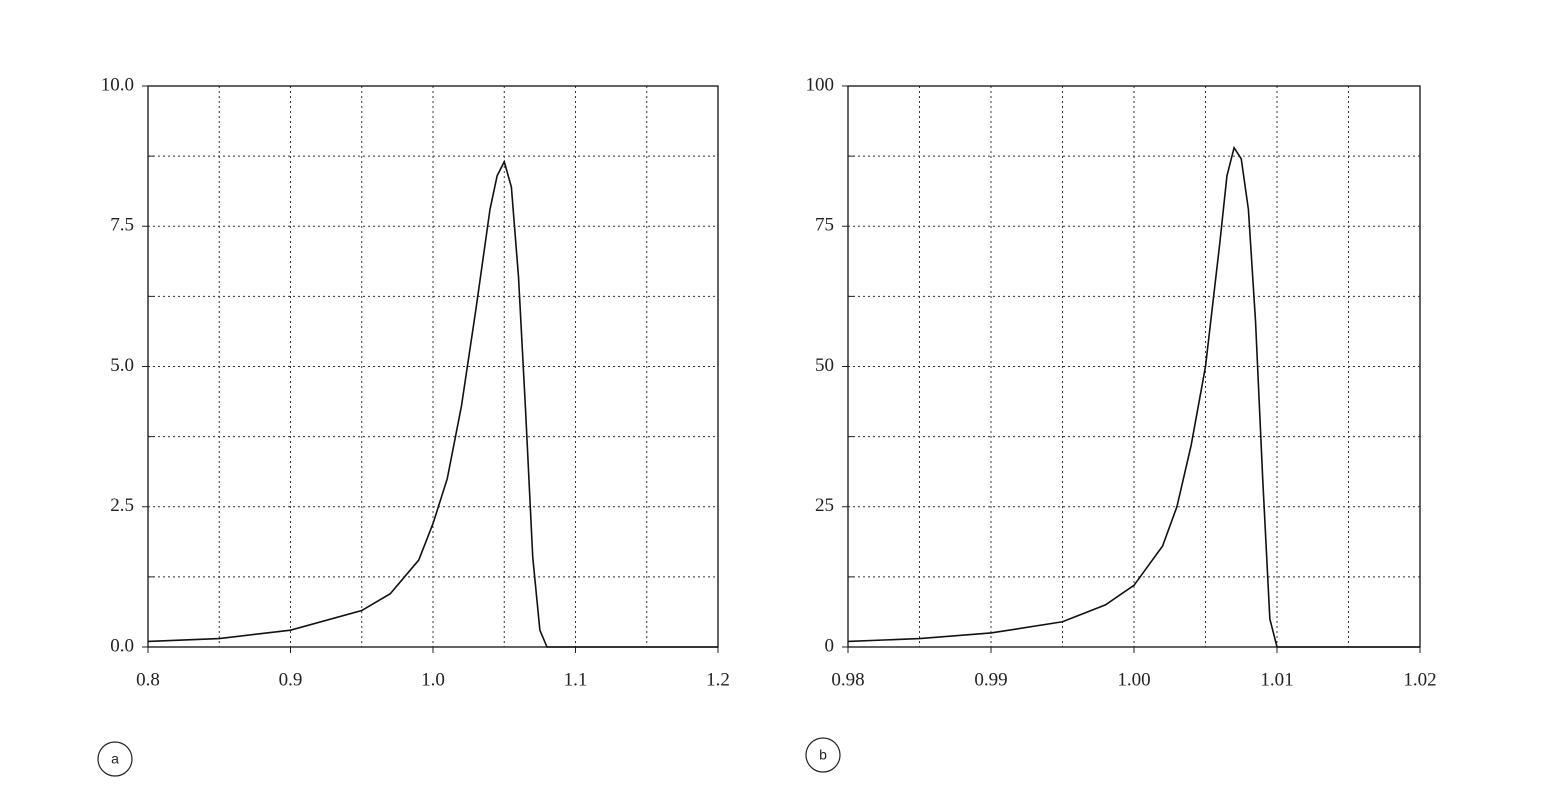 The width and height of the screenshot is (1542, 792). I want to click on y-tick-label: 10.0, so click(117, 84).